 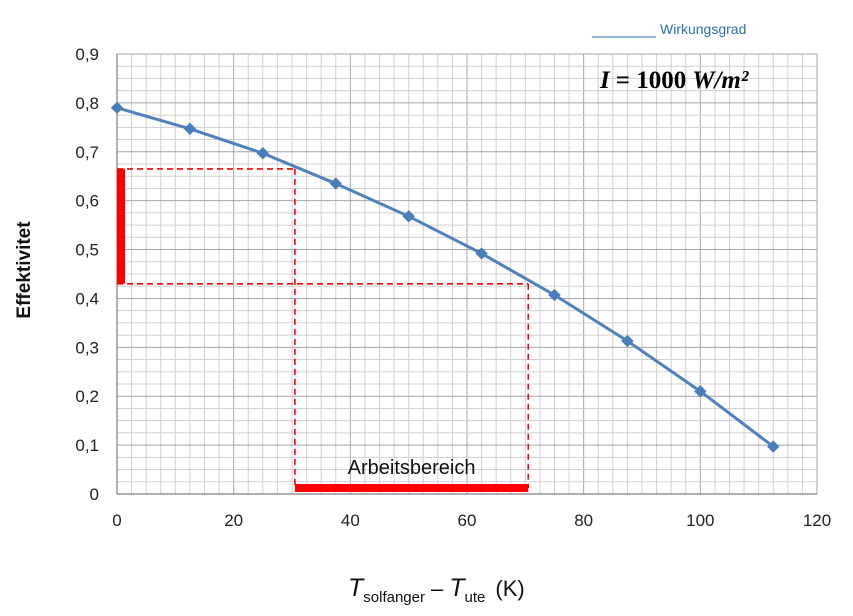 I want to click on x-tick-label: 100, so click(x=700, y=520).